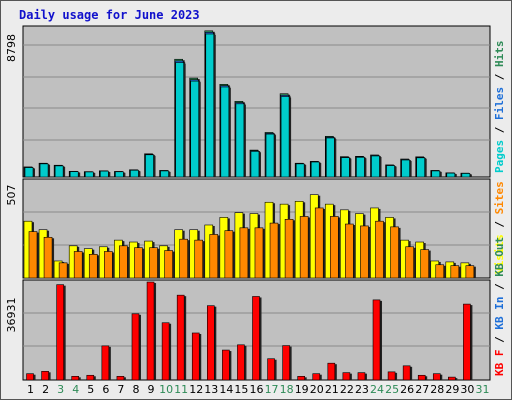 This screenshot has height=400, width=512. I want to click on x-tick-label: 13, so click(211, 389).